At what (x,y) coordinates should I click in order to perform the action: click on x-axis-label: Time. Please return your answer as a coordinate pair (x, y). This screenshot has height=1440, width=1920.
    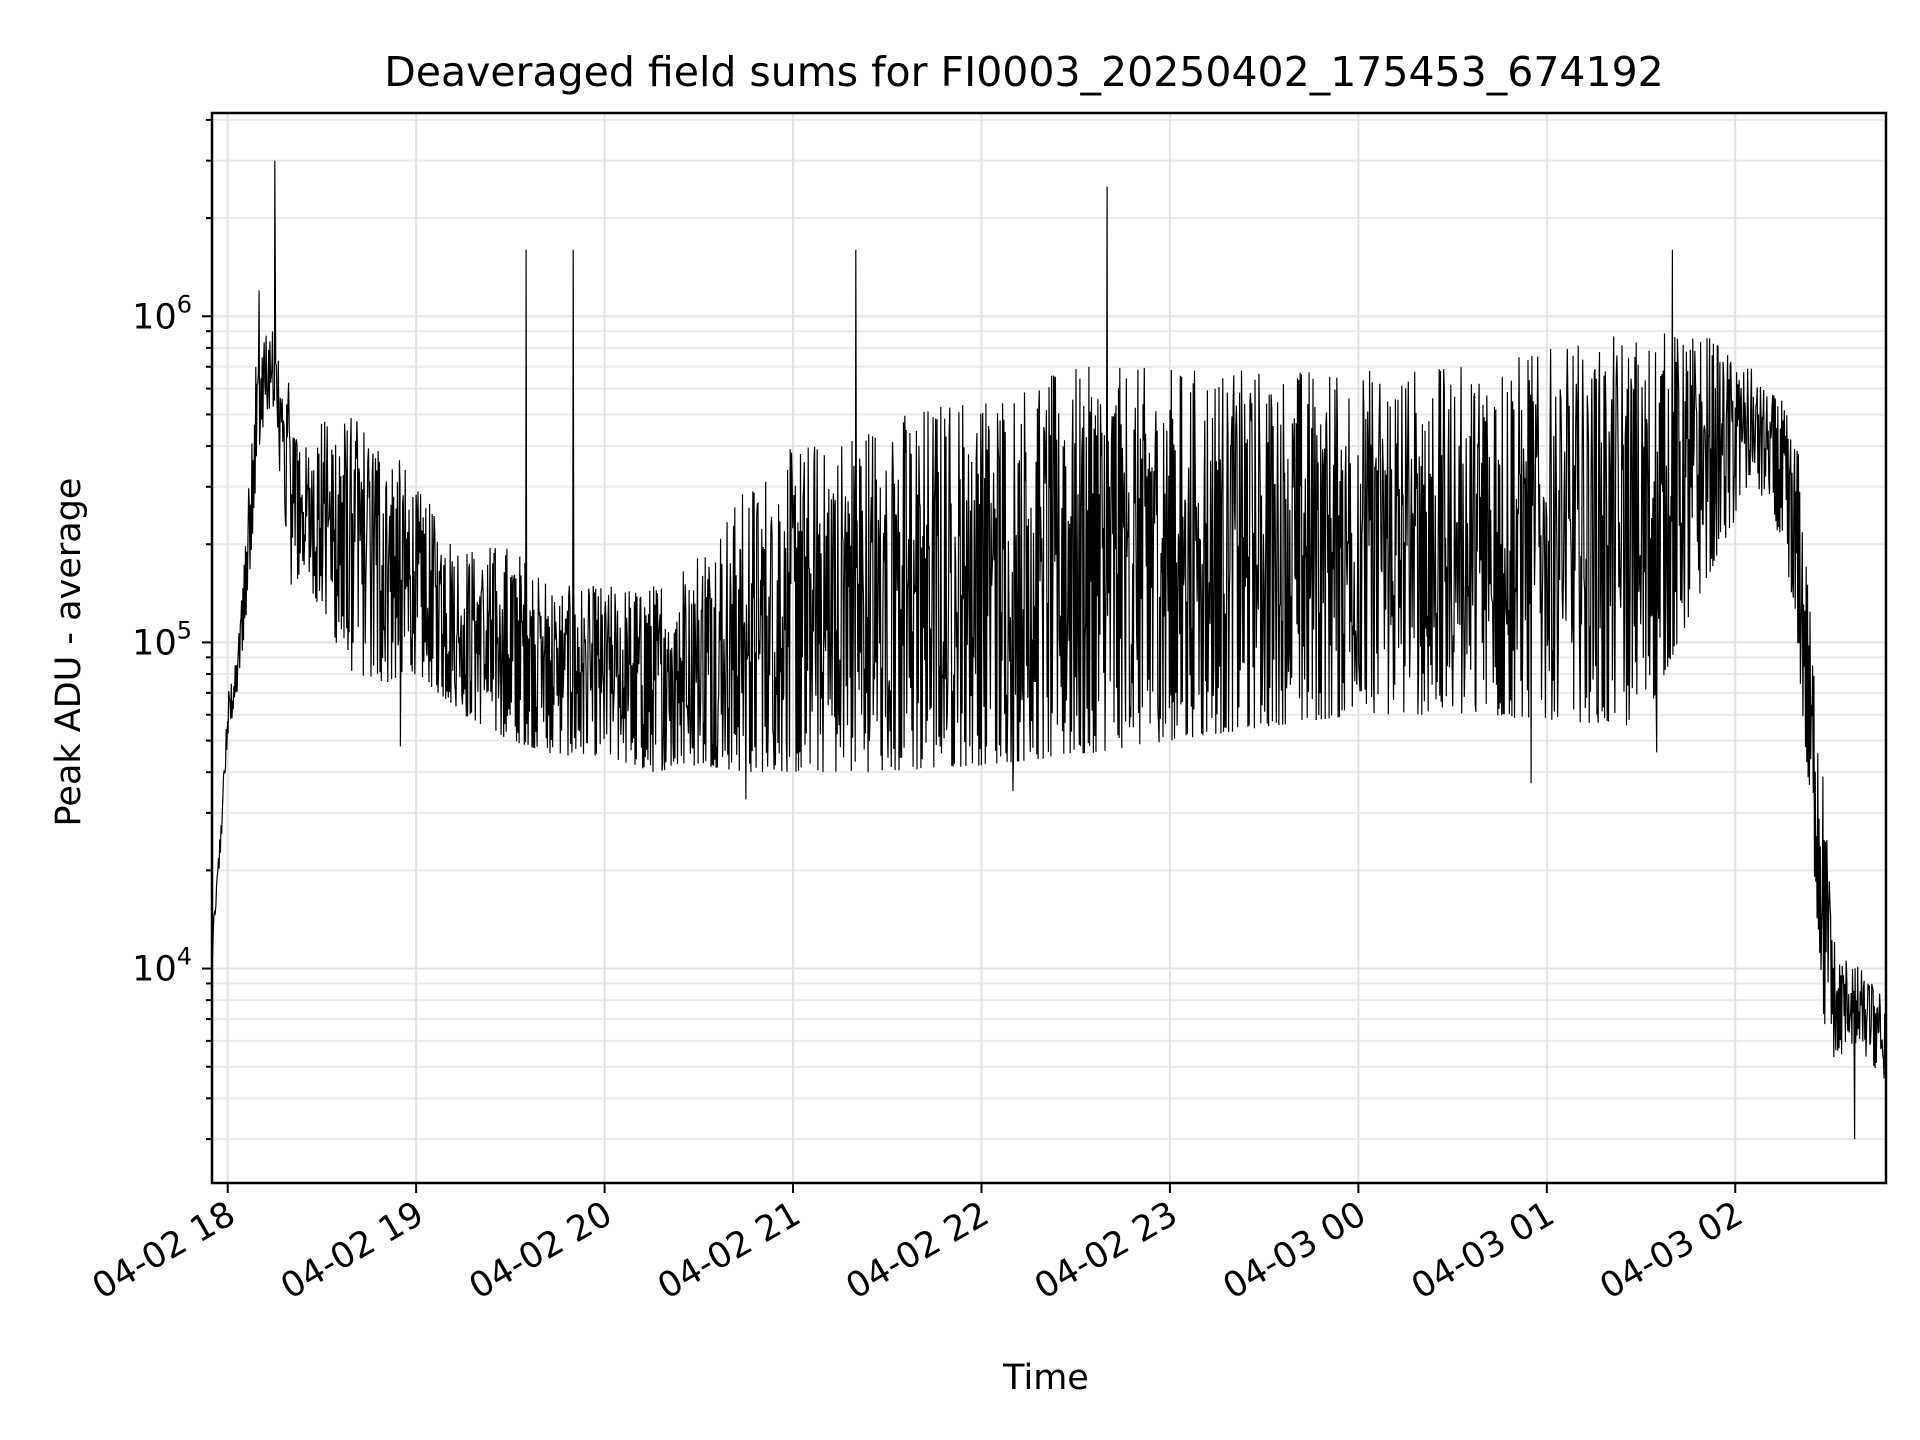
    Looking at the image, I should click on (1045, 1378).